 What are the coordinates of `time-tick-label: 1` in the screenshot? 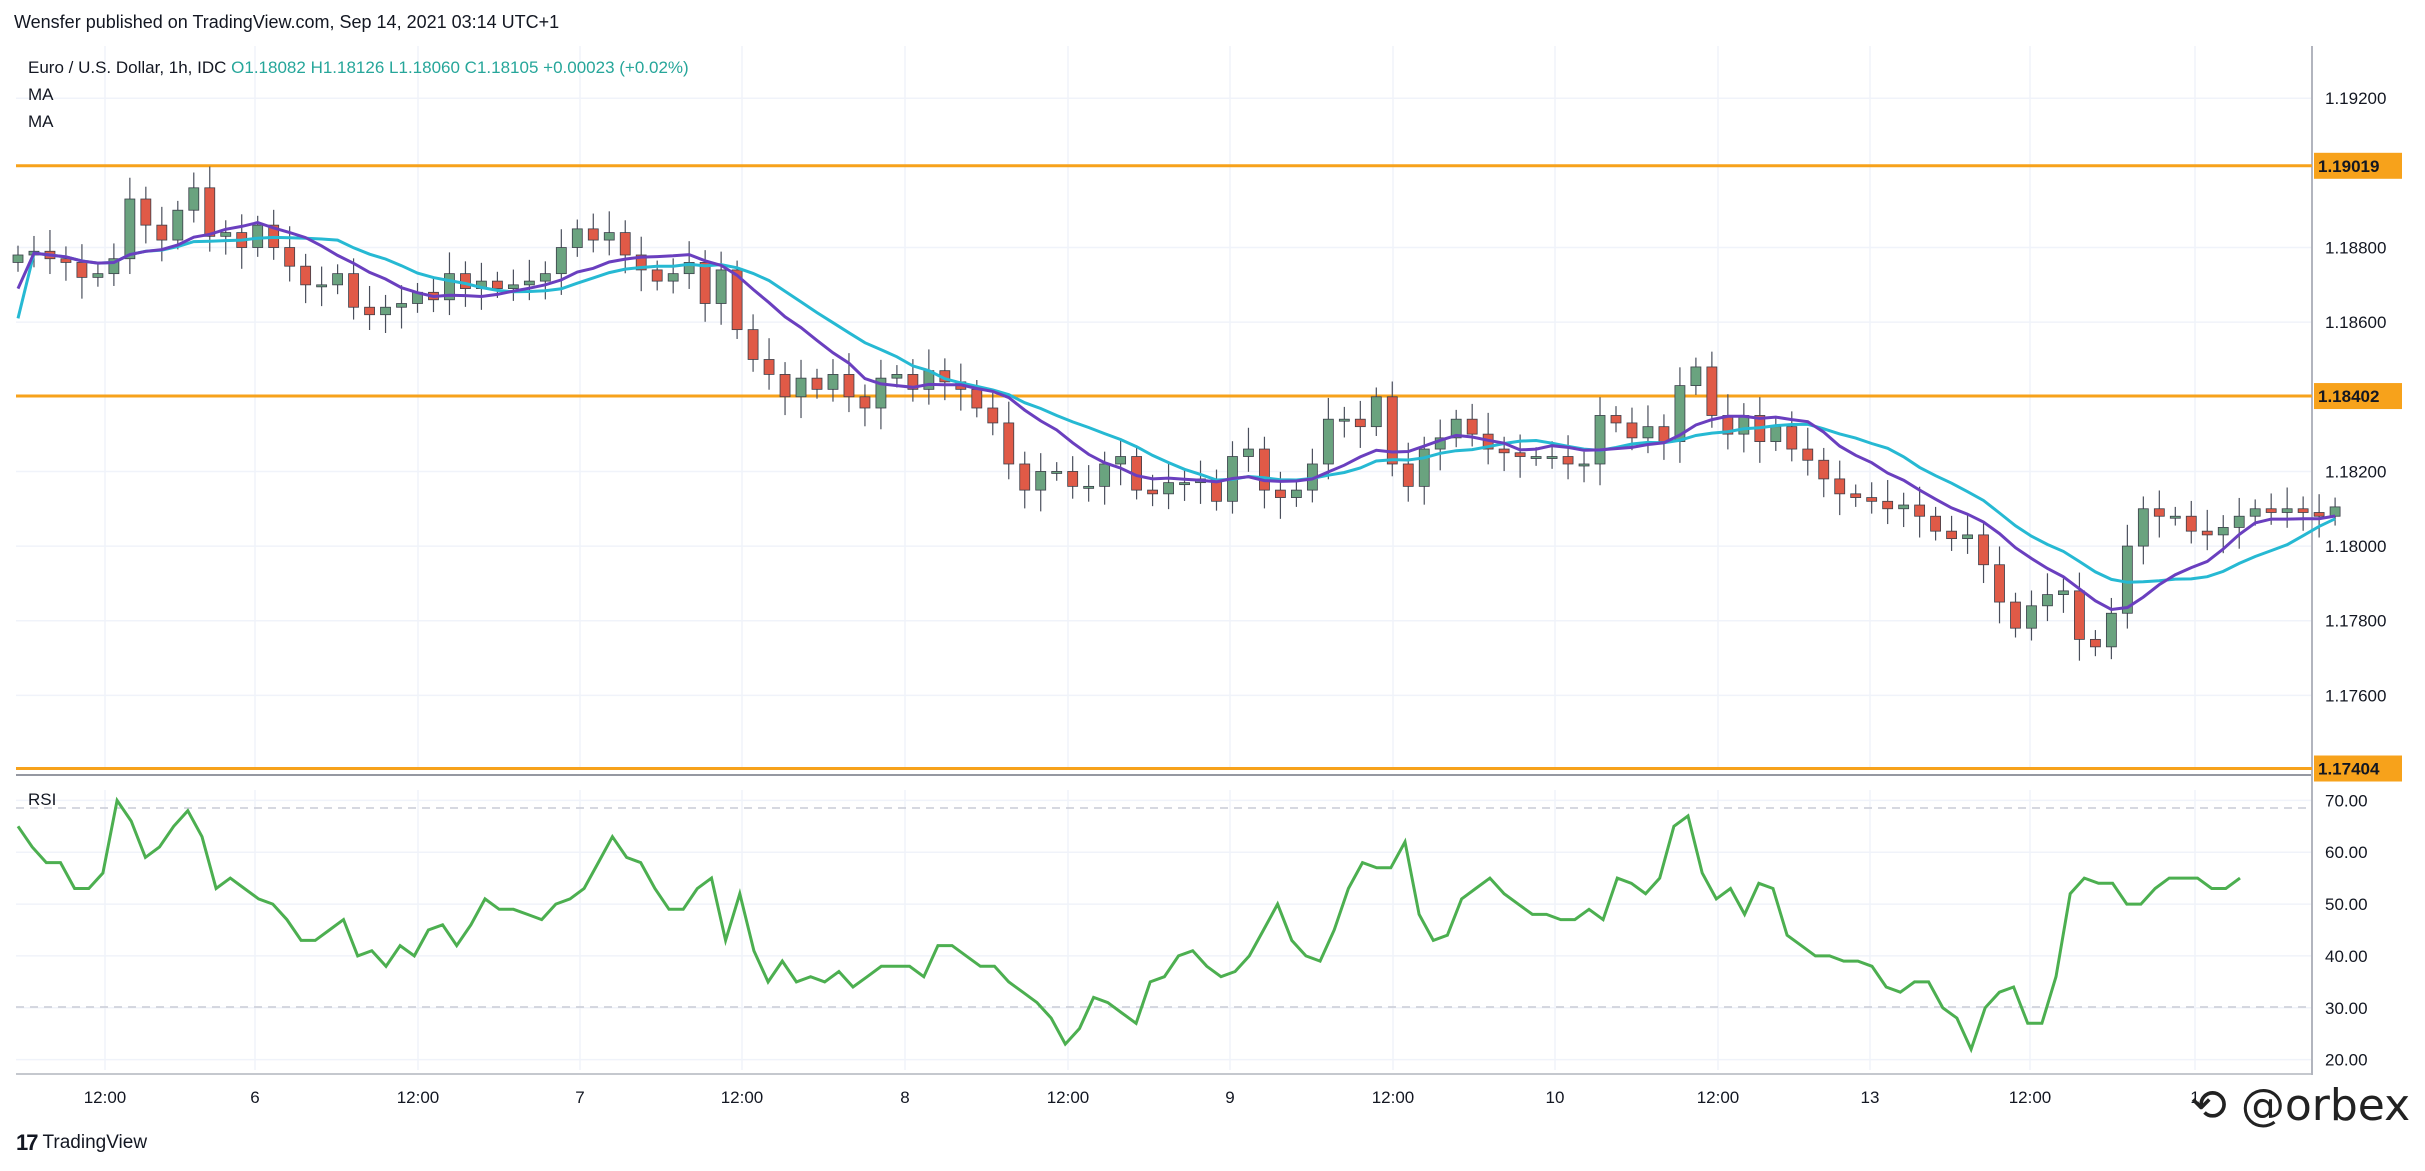 It's located at (2194, 1097).